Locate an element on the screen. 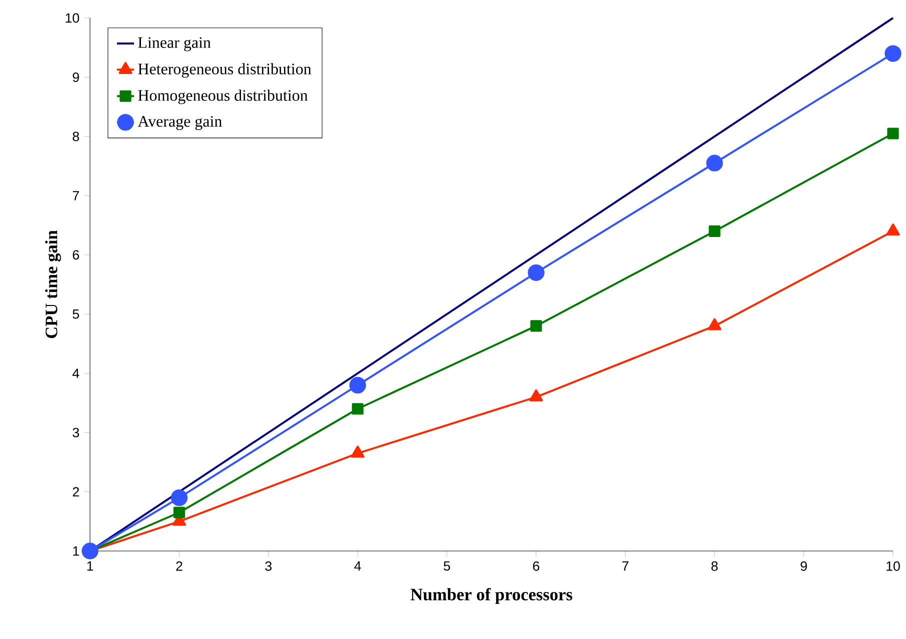 Image resolution: width=906 pixels, height=639 pixels. x-tick-label: 3 is located at coordinates (268, 566).